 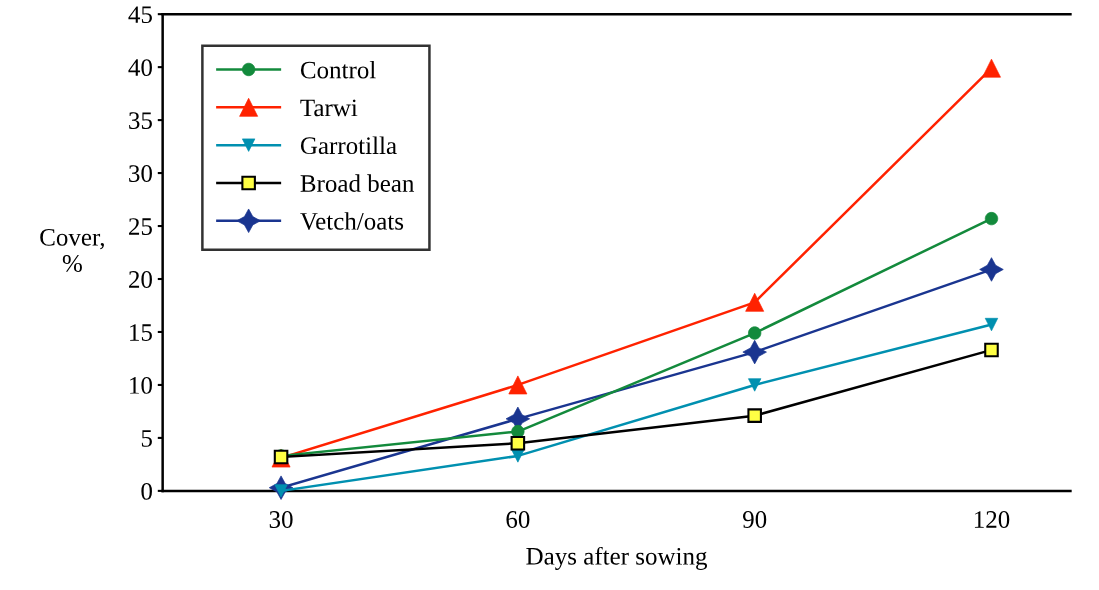 I want to click on y-tick-label: 35, so click(x=140, y=121).